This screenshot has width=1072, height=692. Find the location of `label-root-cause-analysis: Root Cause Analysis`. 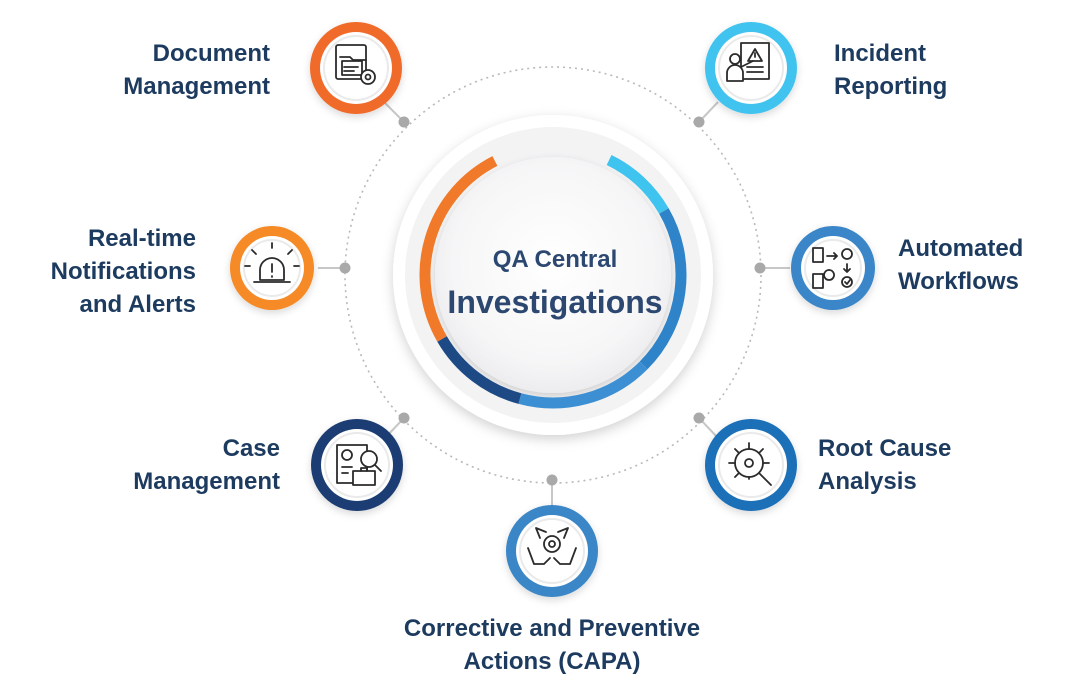

label-root-cause-analysis: Root Cause Analysis is located at coordinates (885, 465).